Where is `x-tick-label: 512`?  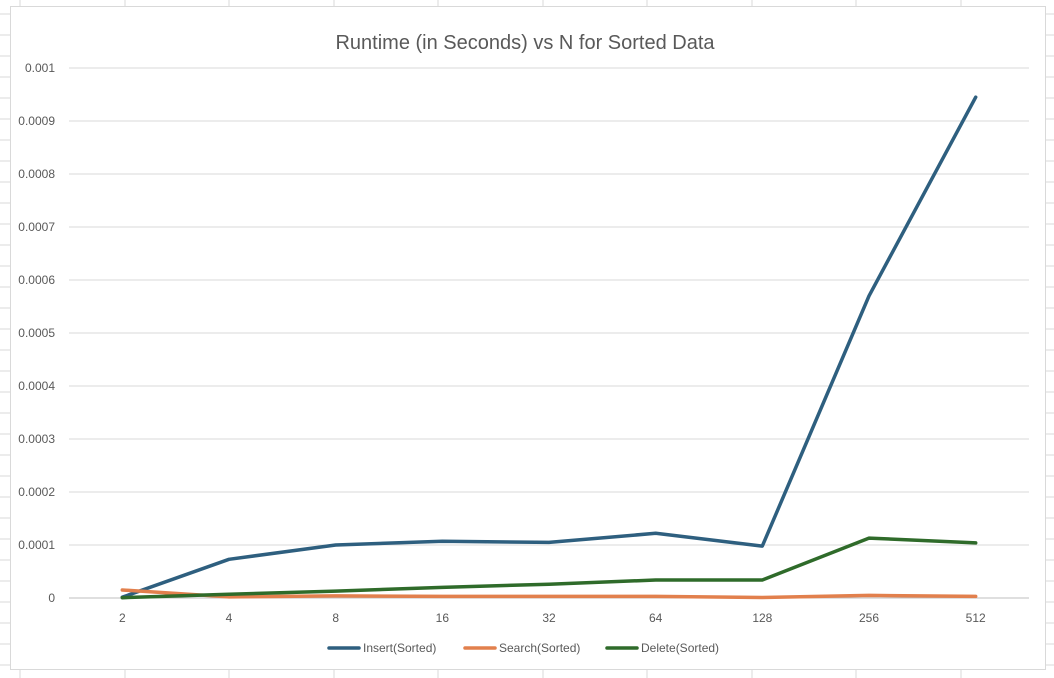
x-tick-label: 512 is located at coordinates (976, 618).